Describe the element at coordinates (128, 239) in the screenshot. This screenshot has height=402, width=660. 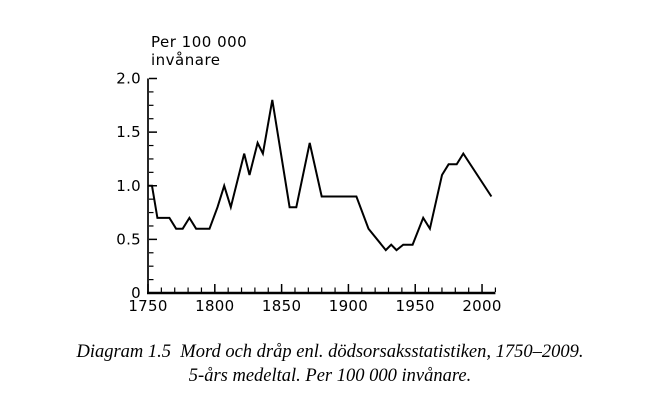
I see `y-tick-label: 0.5` at that location.